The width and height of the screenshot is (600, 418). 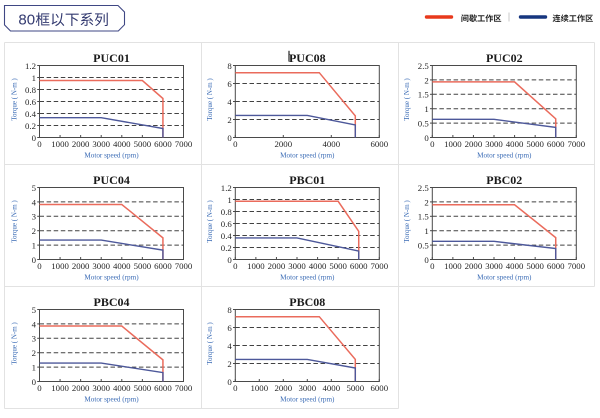 I want to click on svg-text: PUC08, so click(x=307, y=58).